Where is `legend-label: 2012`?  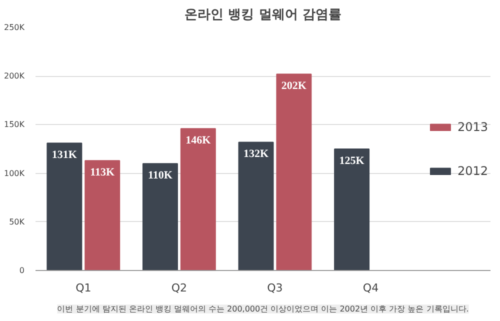
legend-label: 2012 is located at coordinates (472, 171).